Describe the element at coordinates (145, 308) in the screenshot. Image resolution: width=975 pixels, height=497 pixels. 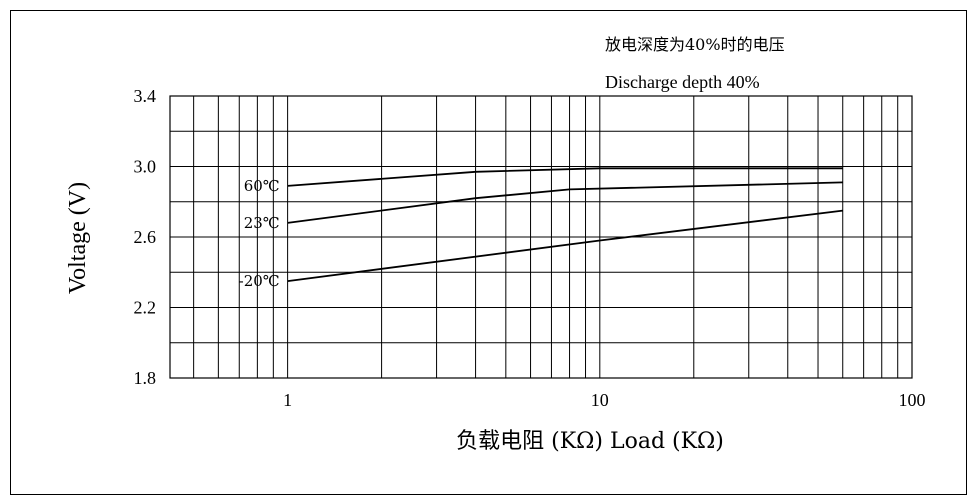
I see `y-tick-label: 2.2` at that location.